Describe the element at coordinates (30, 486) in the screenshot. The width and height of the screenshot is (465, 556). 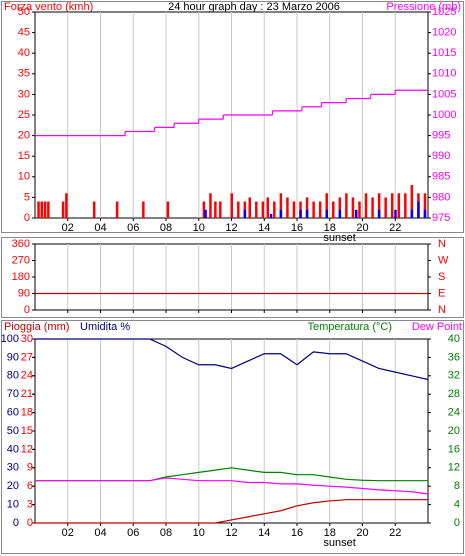
I see `y-tick-label: 6` at that location.